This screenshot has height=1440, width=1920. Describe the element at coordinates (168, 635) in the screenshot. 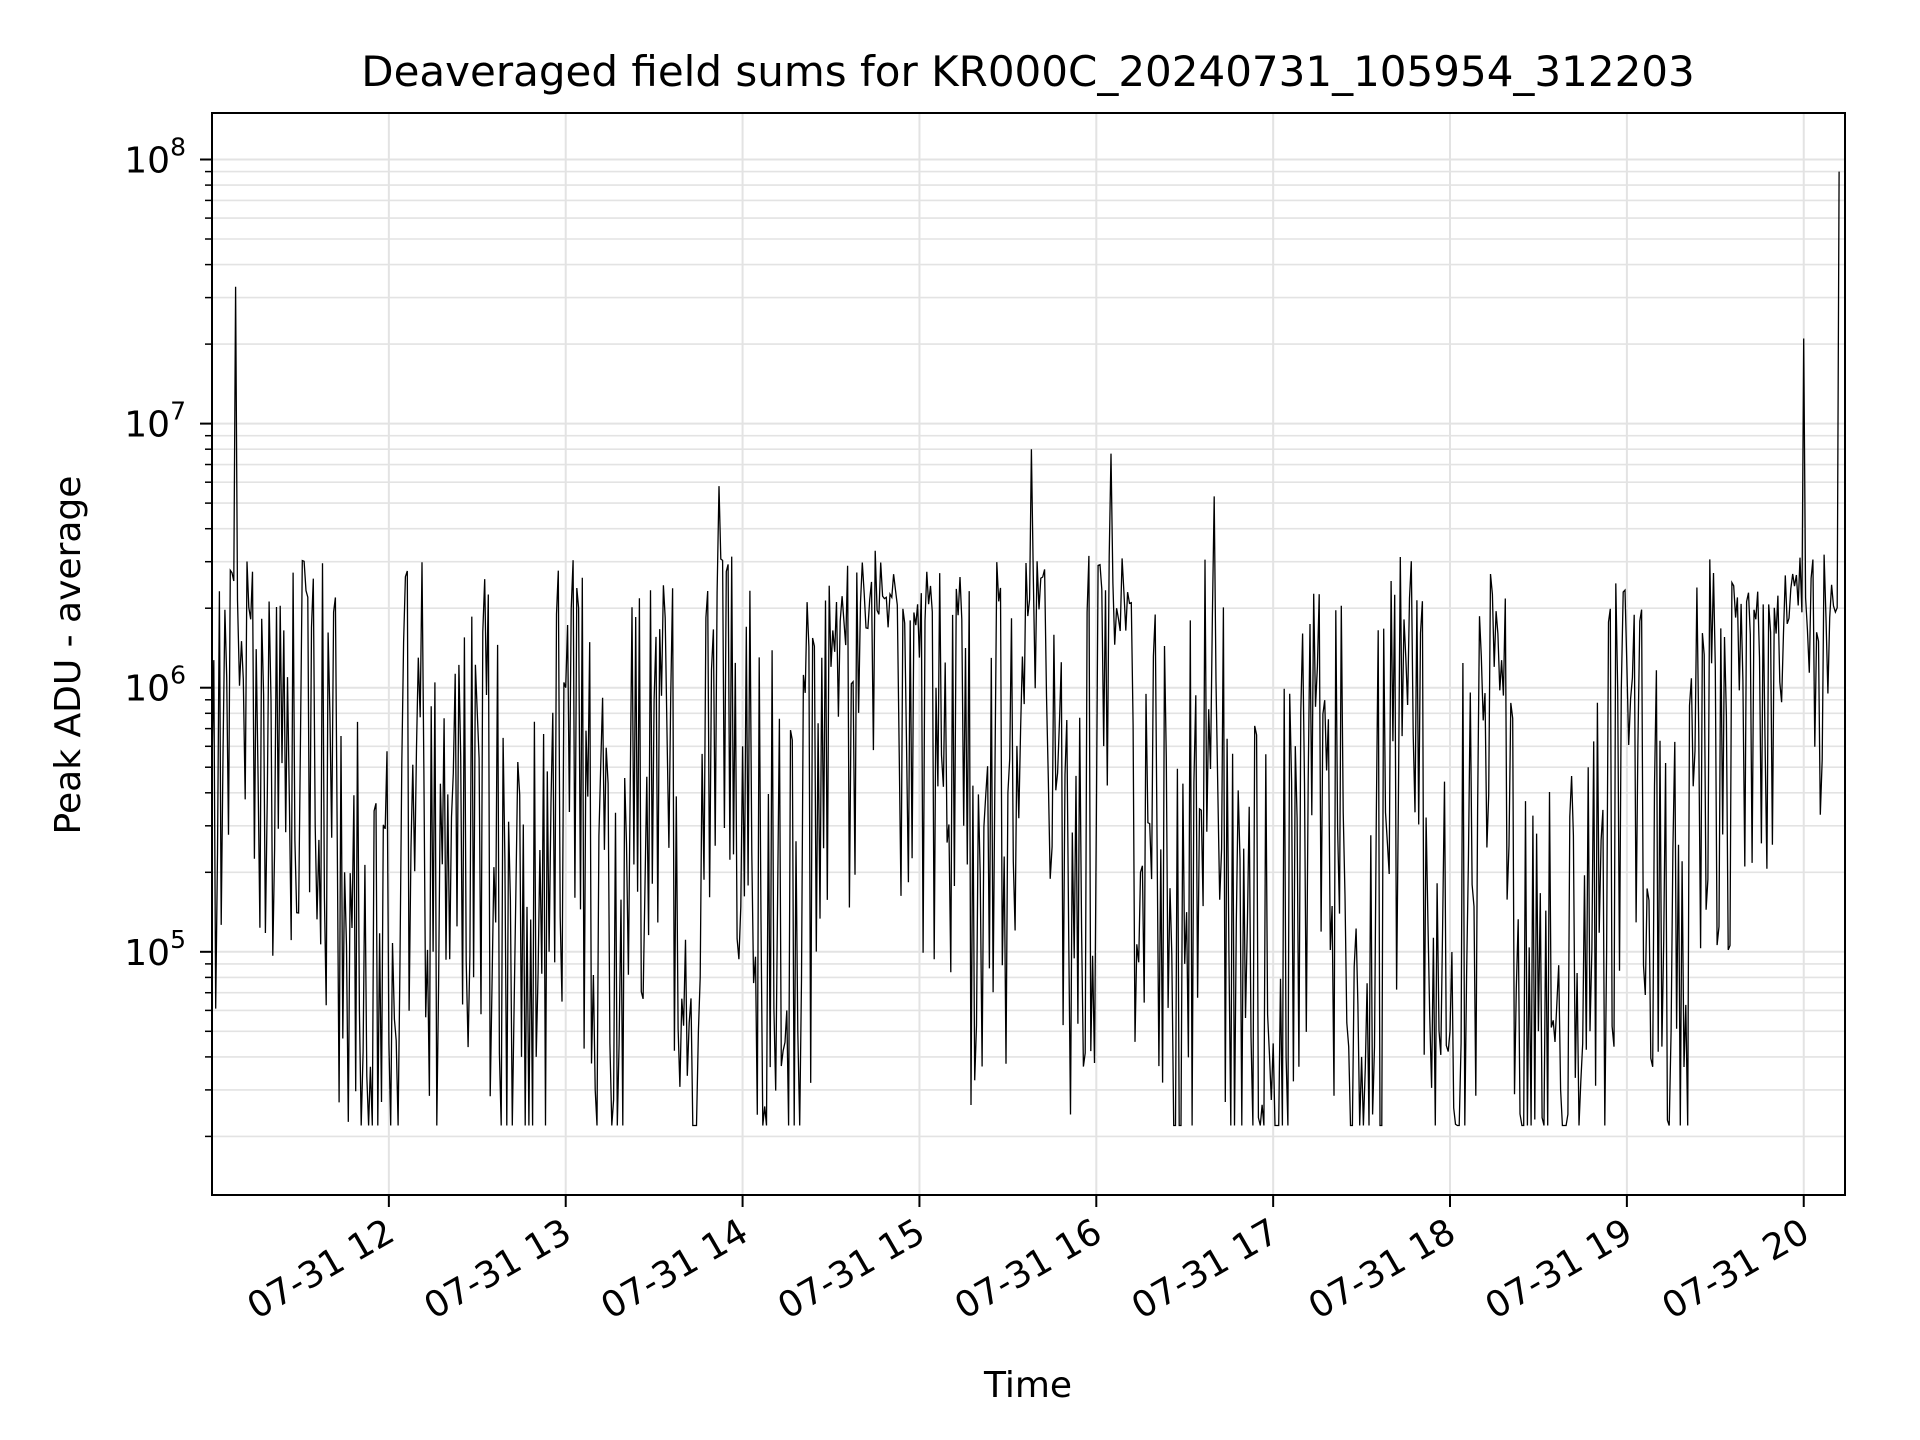

I see `y-axis-ticks: 10⁵ 10⁶ 10⁷ 10⁸` at that location.